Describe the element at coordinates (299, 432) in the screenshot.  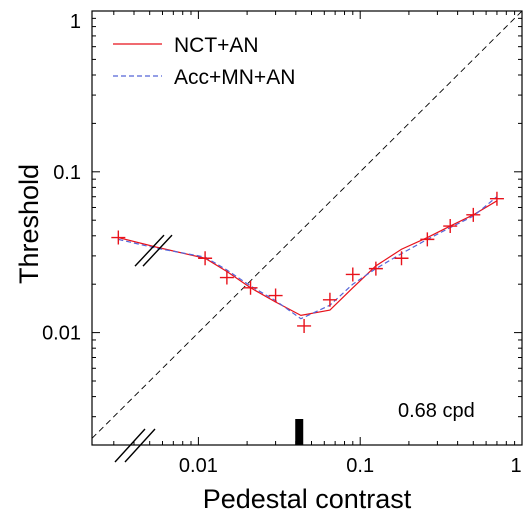
I see `pedestal-marker-bar` at that location.